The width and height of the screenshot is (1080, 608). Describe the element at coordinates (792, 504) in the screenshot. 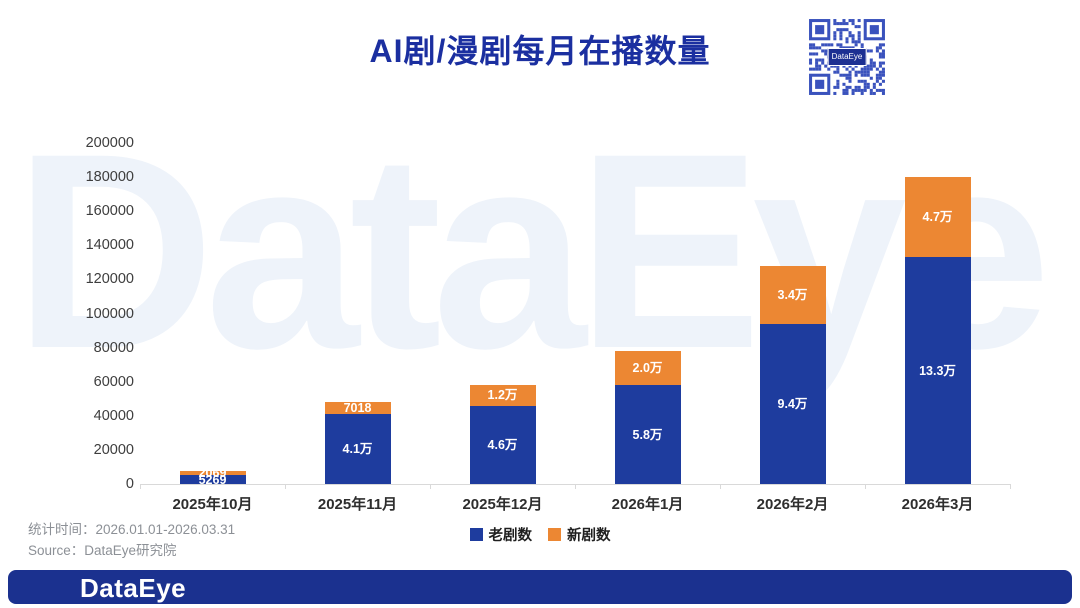

I see `x-axis-label: 2026年2月` at that location.